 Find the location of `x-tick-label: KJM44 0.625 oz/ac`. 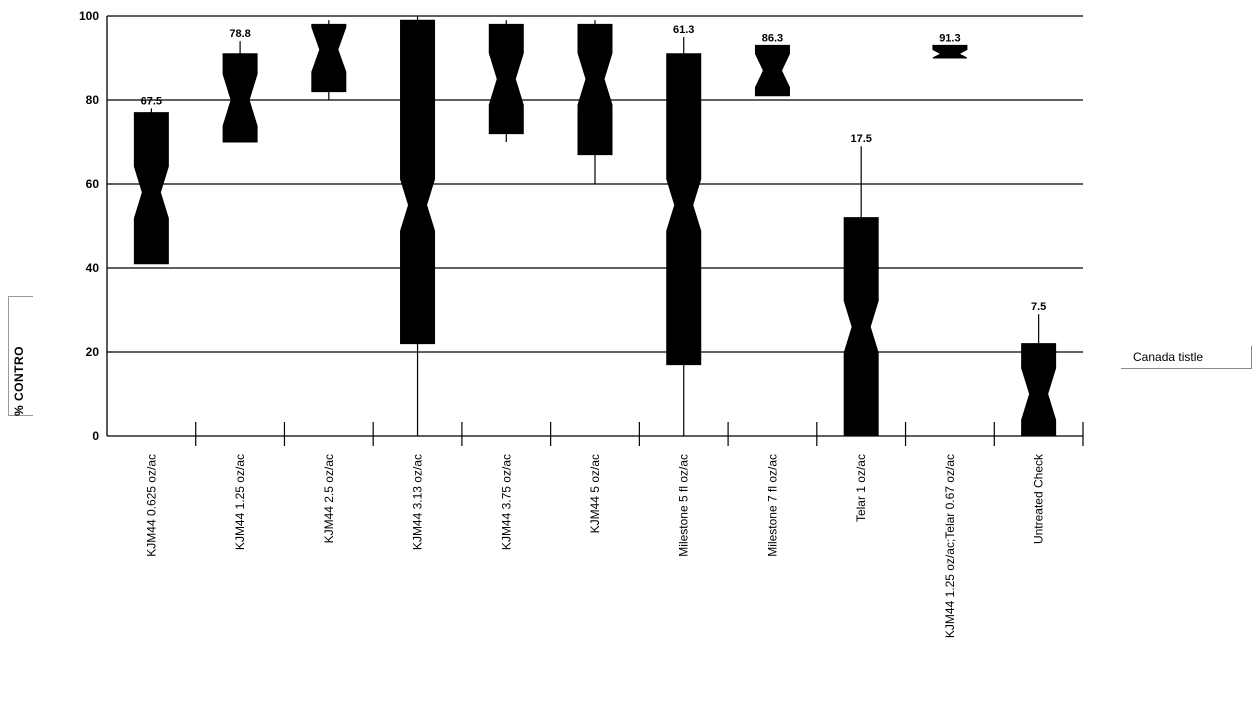

x-tick-label: KJM44 0.625 oz/ac is located at coordinates (151, 505).